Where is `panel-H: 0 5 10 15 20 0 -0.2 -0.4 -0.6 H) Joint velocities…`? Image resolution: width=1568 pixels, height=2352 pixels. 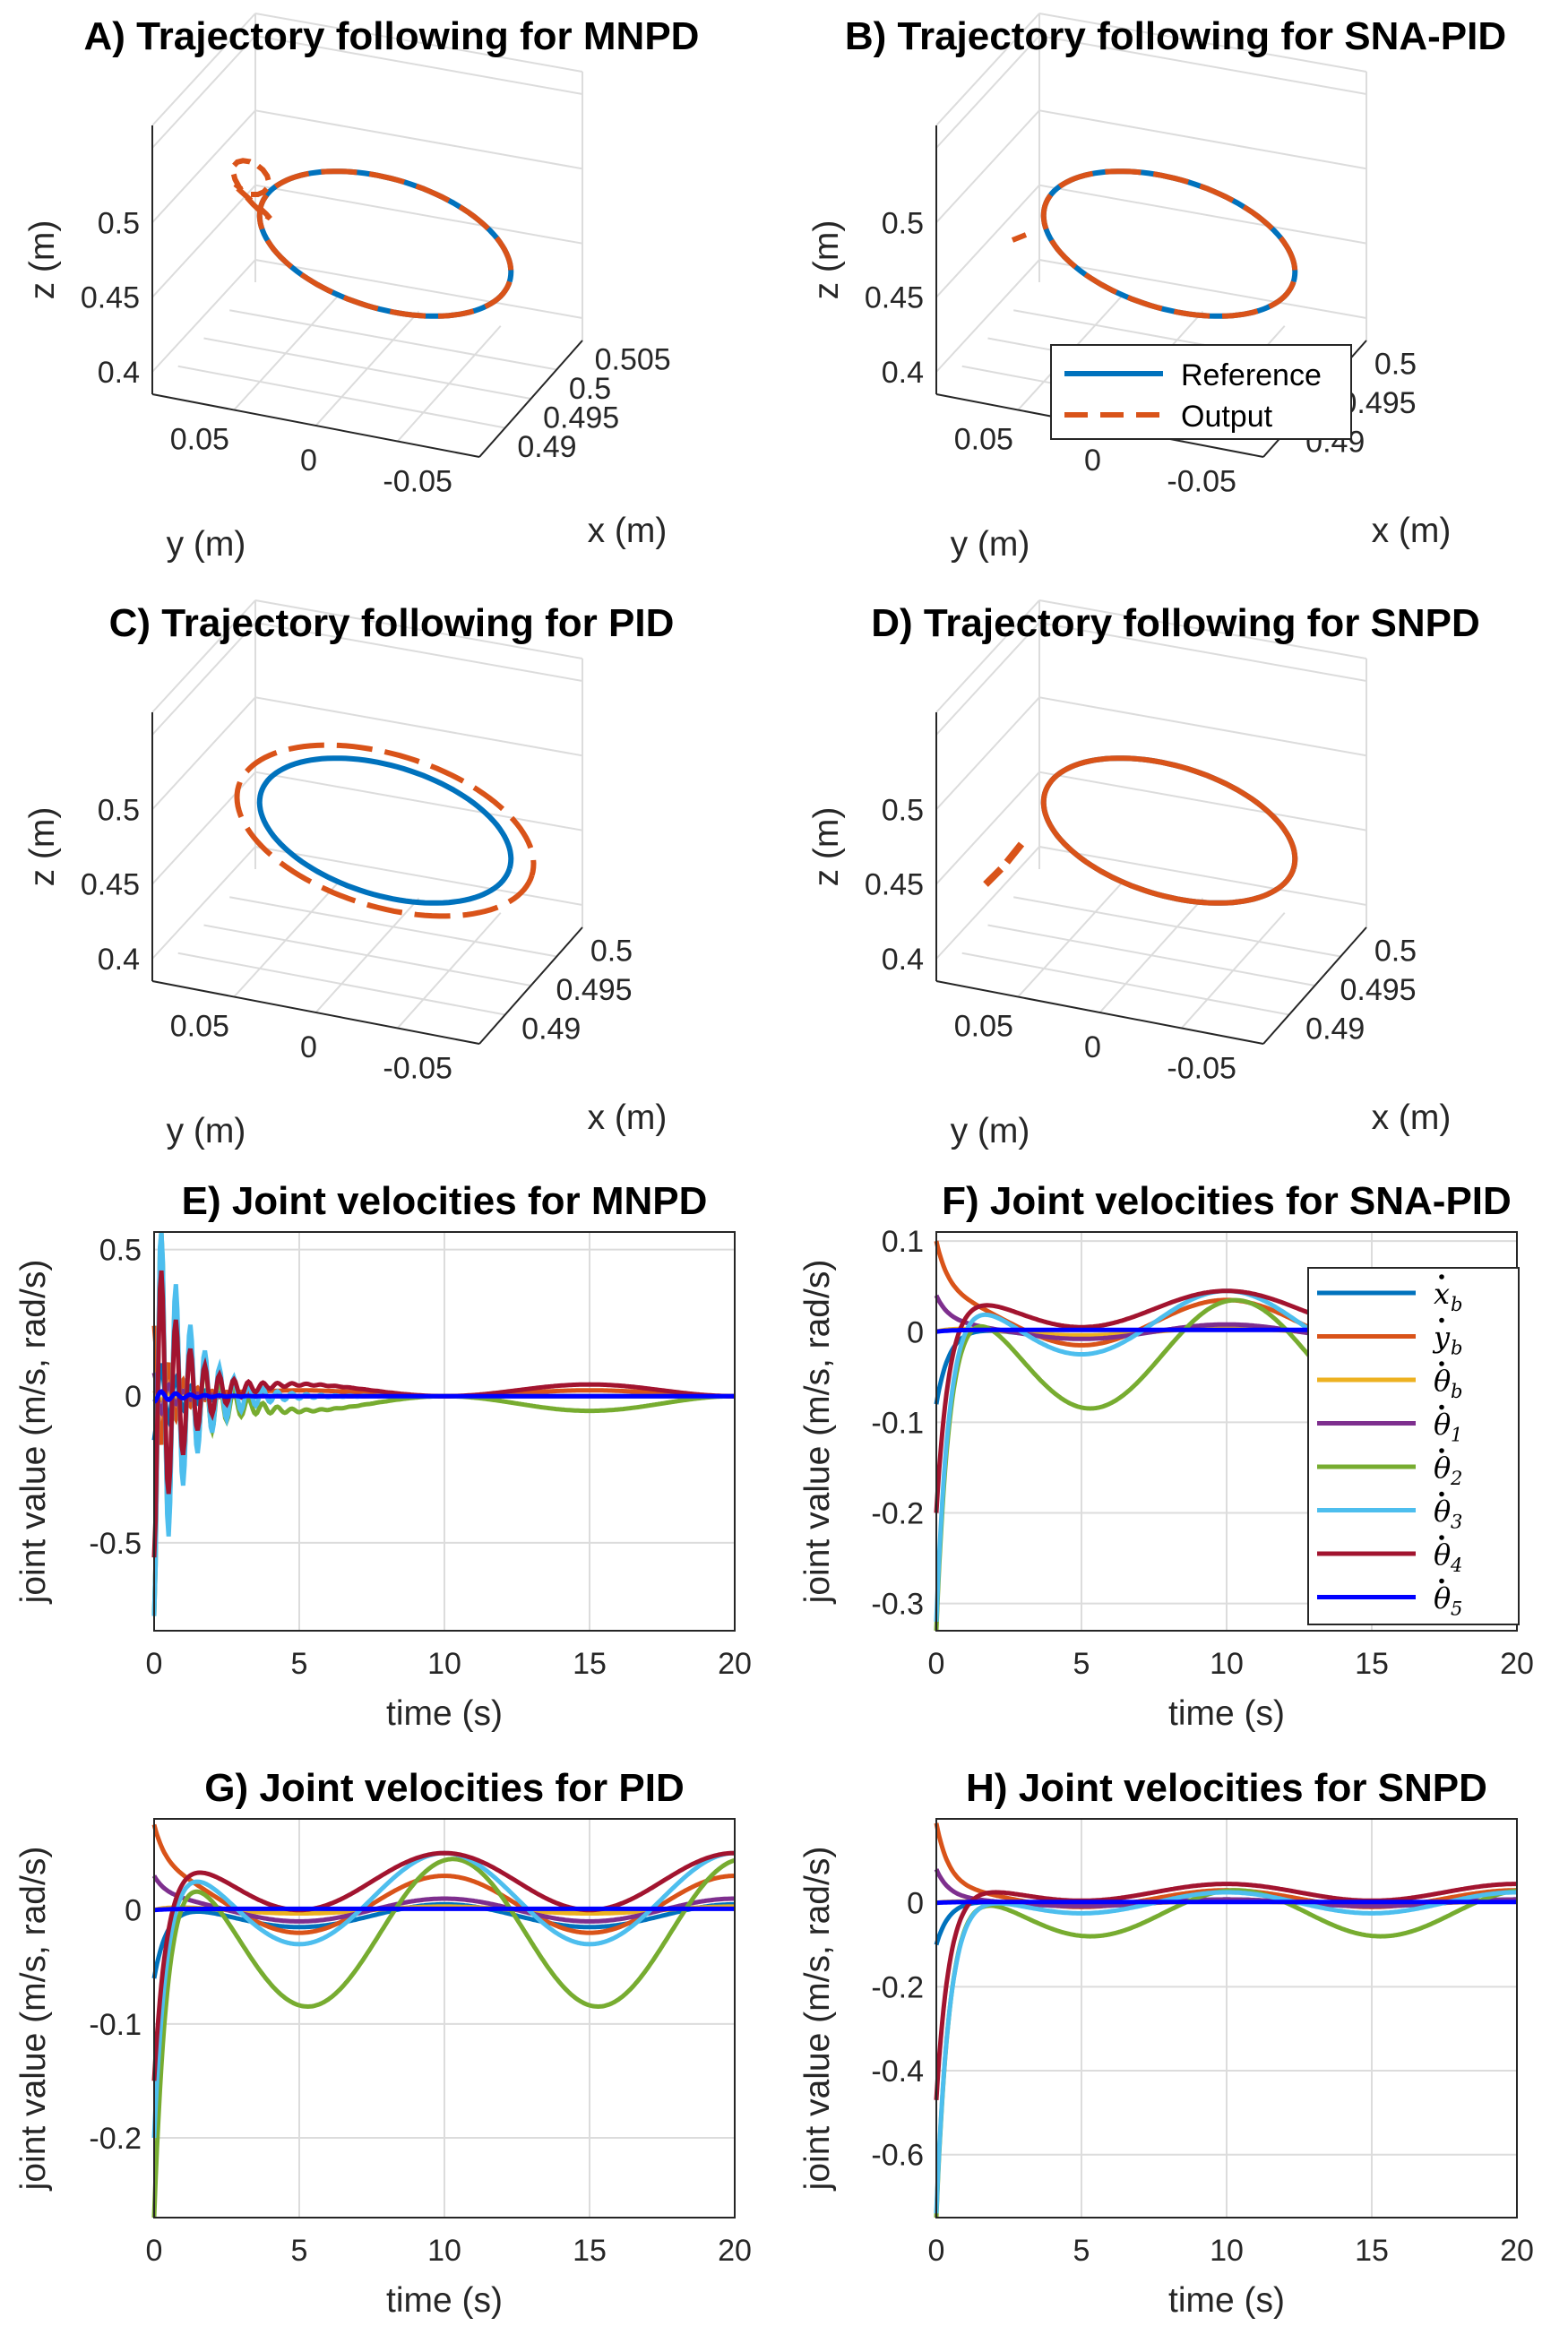 panel-H: 0 5 10 15 20 0 -0.2 -0.4 -0.6 H) Joint velocities… is located at coordinates (1166, 2043).